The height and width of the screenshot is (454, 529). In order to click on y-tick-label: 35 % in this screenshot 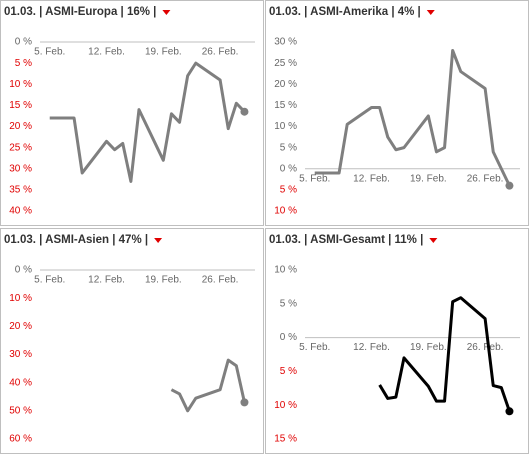, I will do `click(20, 190)`.